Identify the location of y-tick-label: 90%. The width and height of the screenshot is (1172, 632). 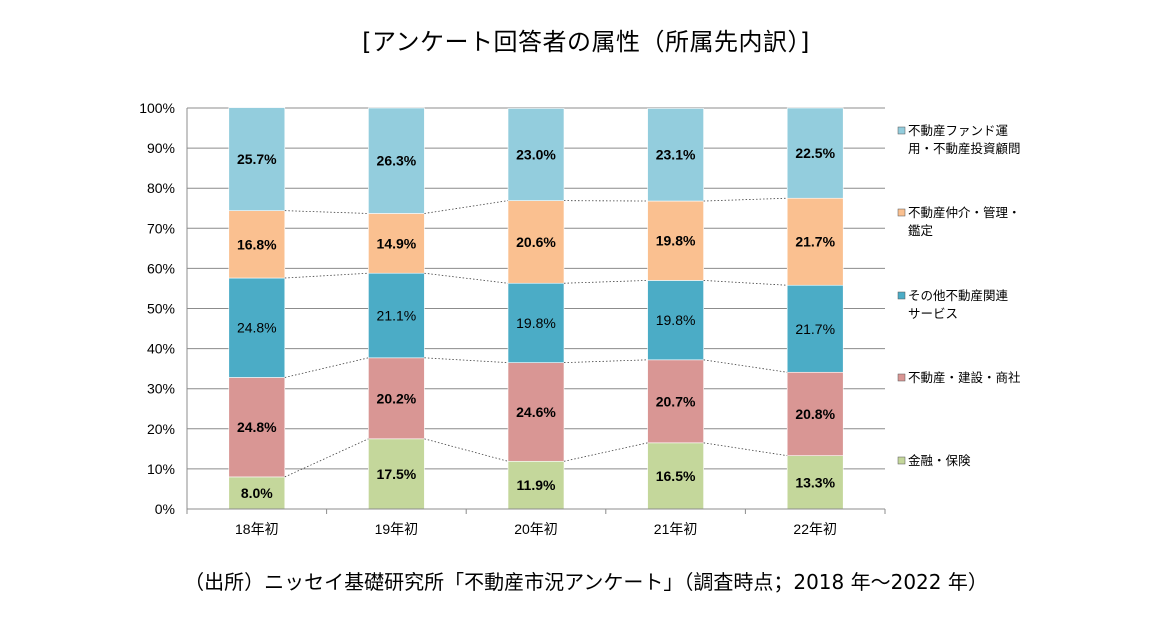
(161, 148).